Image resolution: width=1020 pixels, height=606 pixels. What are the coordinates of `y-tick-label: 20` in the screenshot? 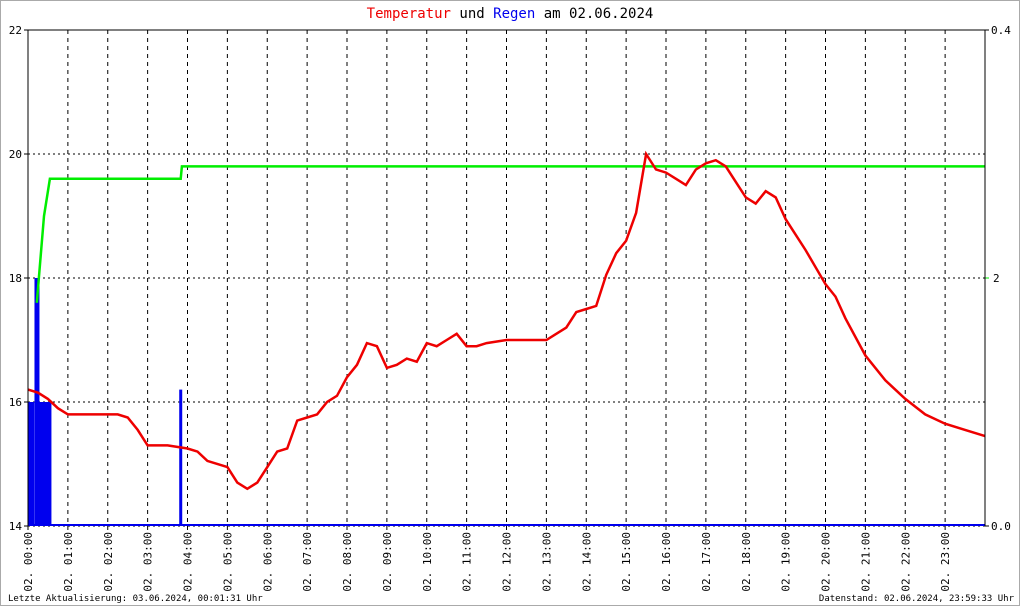 It's located at (15, 154).